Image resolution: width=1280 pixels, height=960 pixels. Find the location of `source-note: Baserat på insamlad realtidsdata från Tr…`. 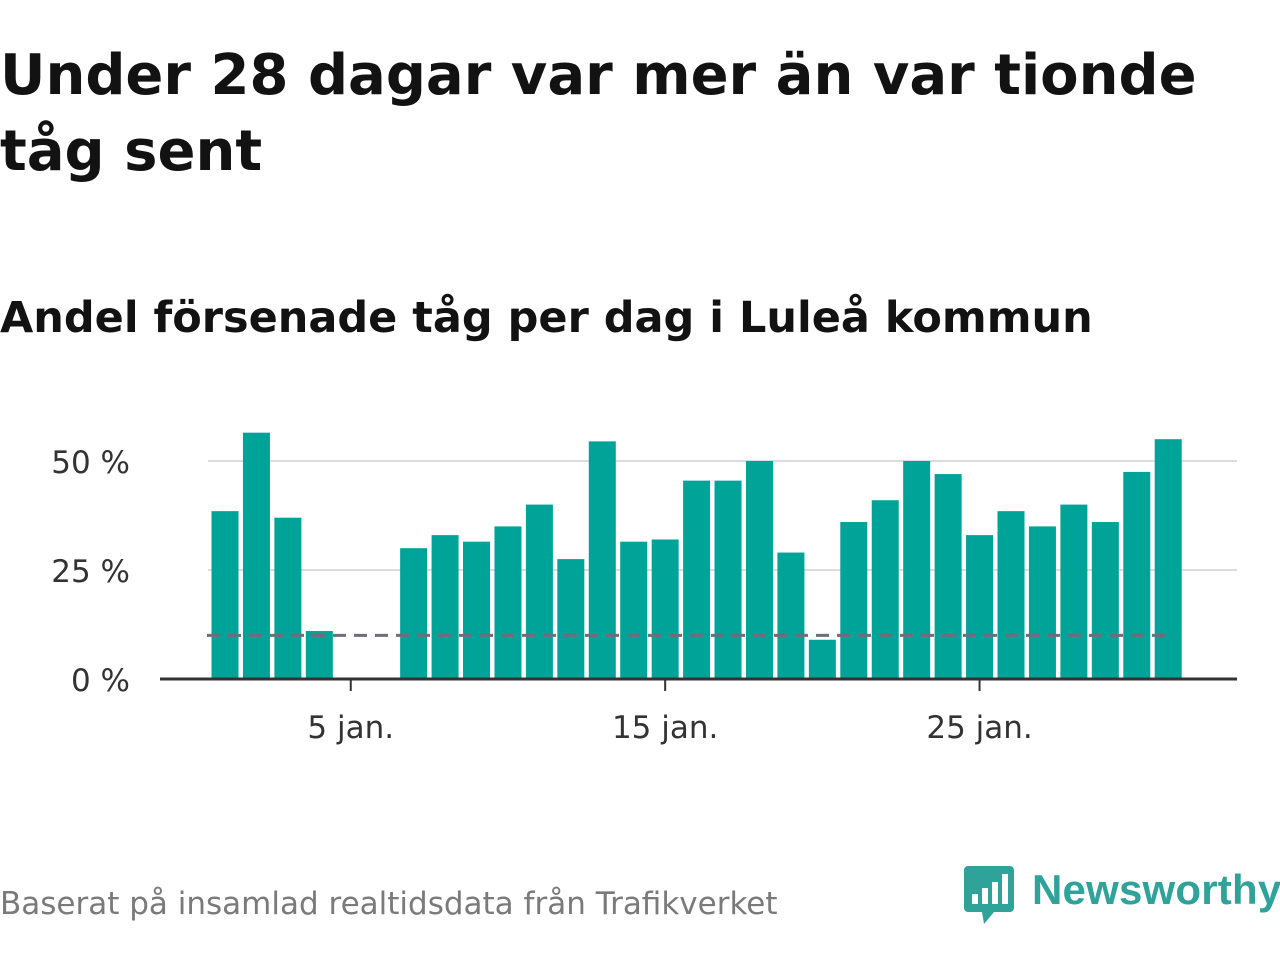

source-note: Baserat på insamlad realtidsdata från Tr… is located at coordinates (389, 904).